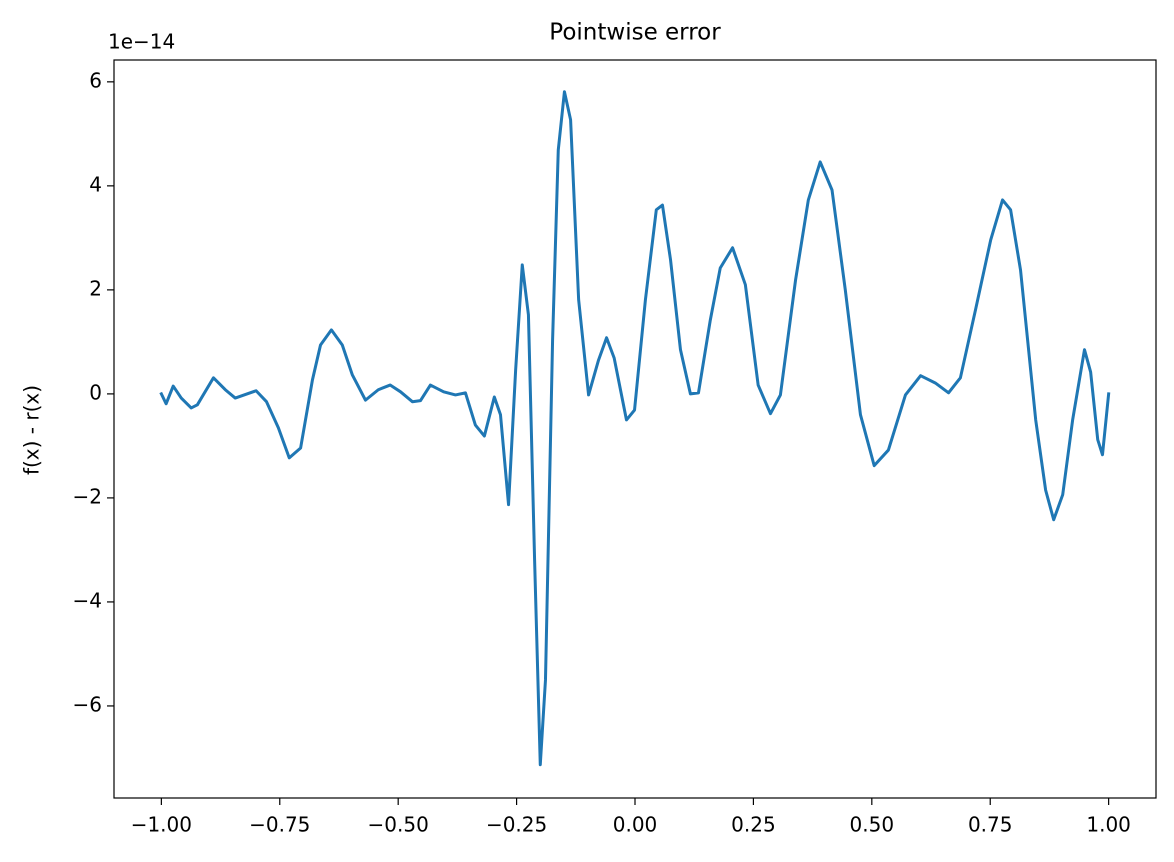 The image size is (1174, 862). Describe the element at coordinates (990, 825) in the screenshot. I see `x-tick-label: 0.75` at that location.